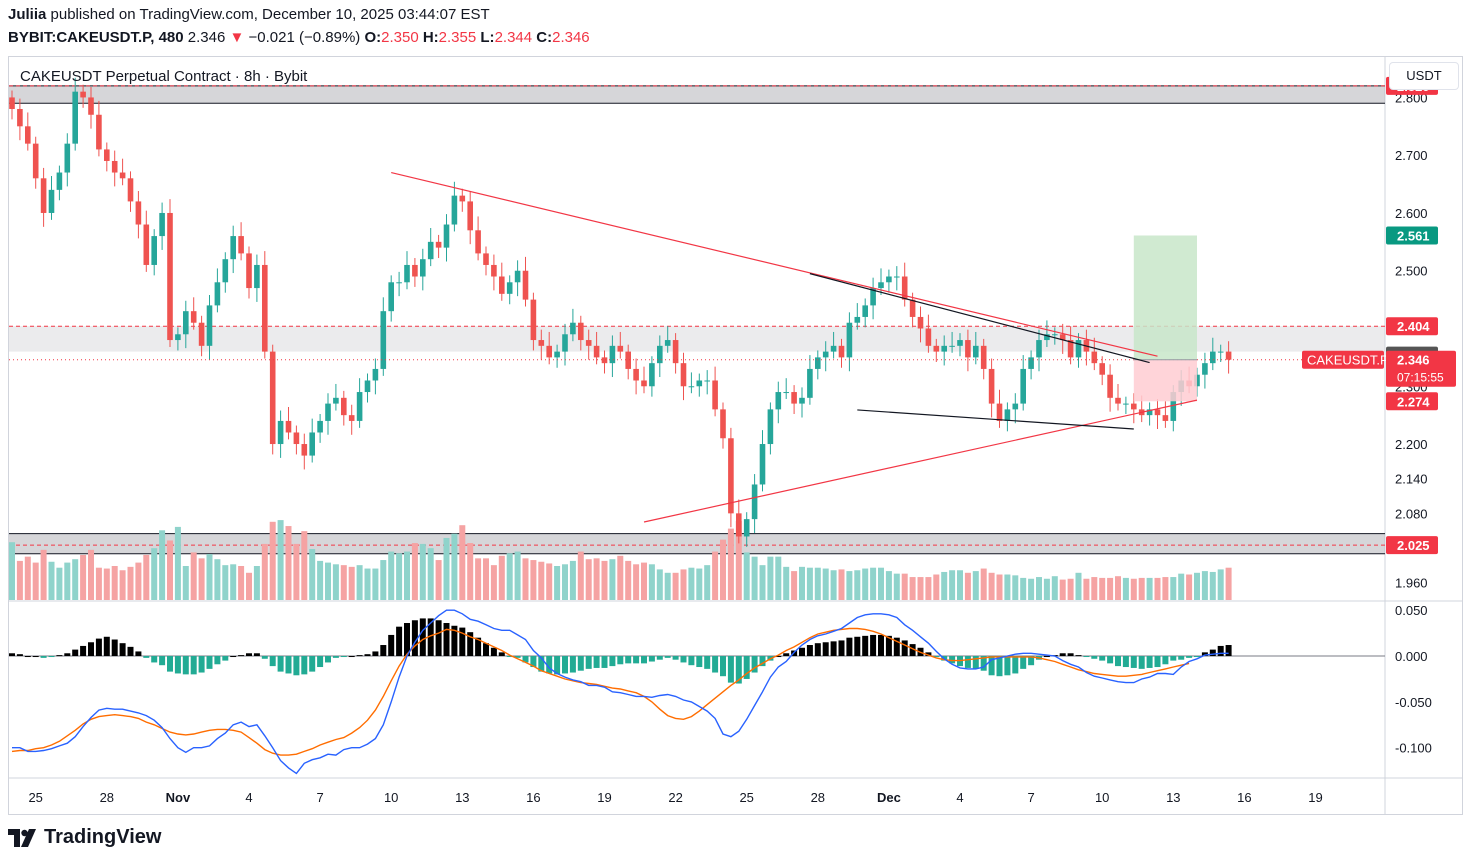 Image resolution: width=1471 pixels, height=862 pixels. What do you see at coordinates (206, 37) in the screenshot?
I see `last-price: 2.346` at bounding box center [206, 37].